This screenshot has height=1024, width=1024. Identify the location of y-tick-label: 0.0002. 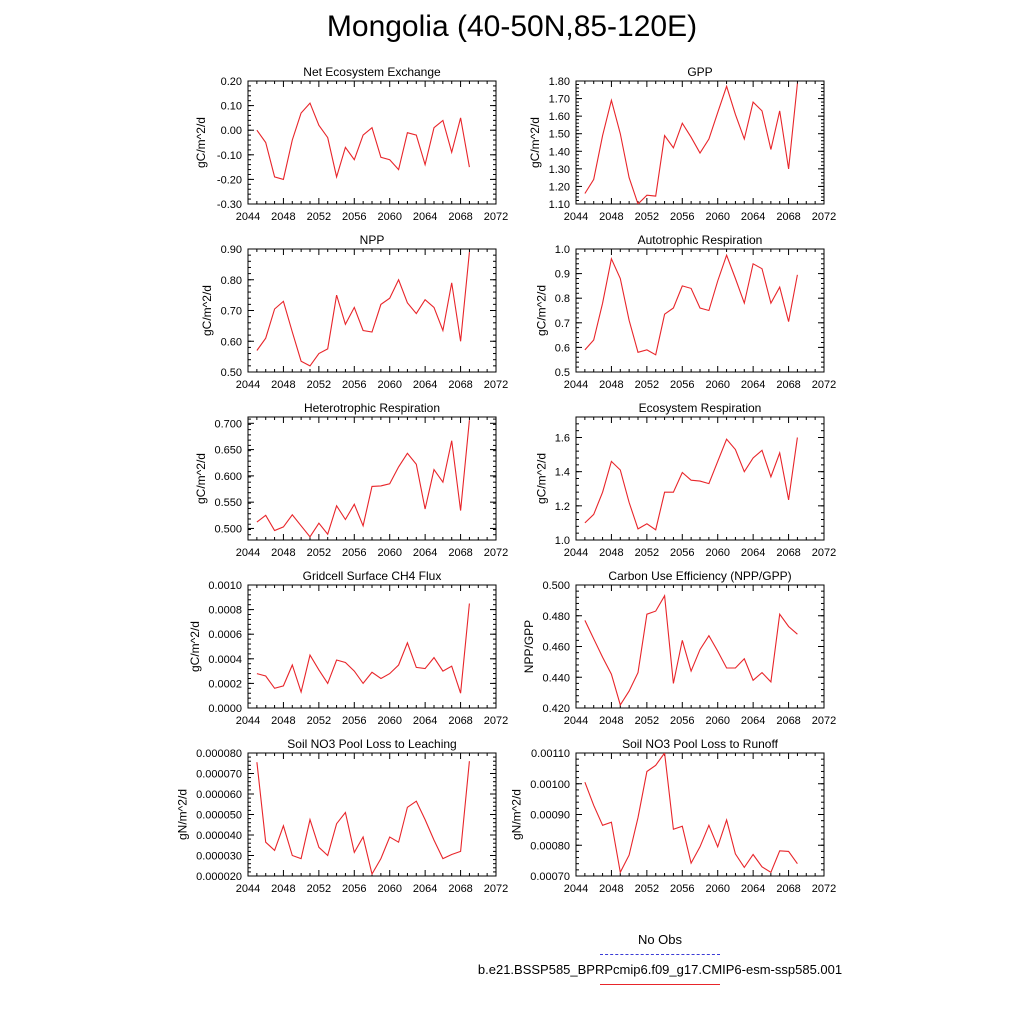
(225, 684).